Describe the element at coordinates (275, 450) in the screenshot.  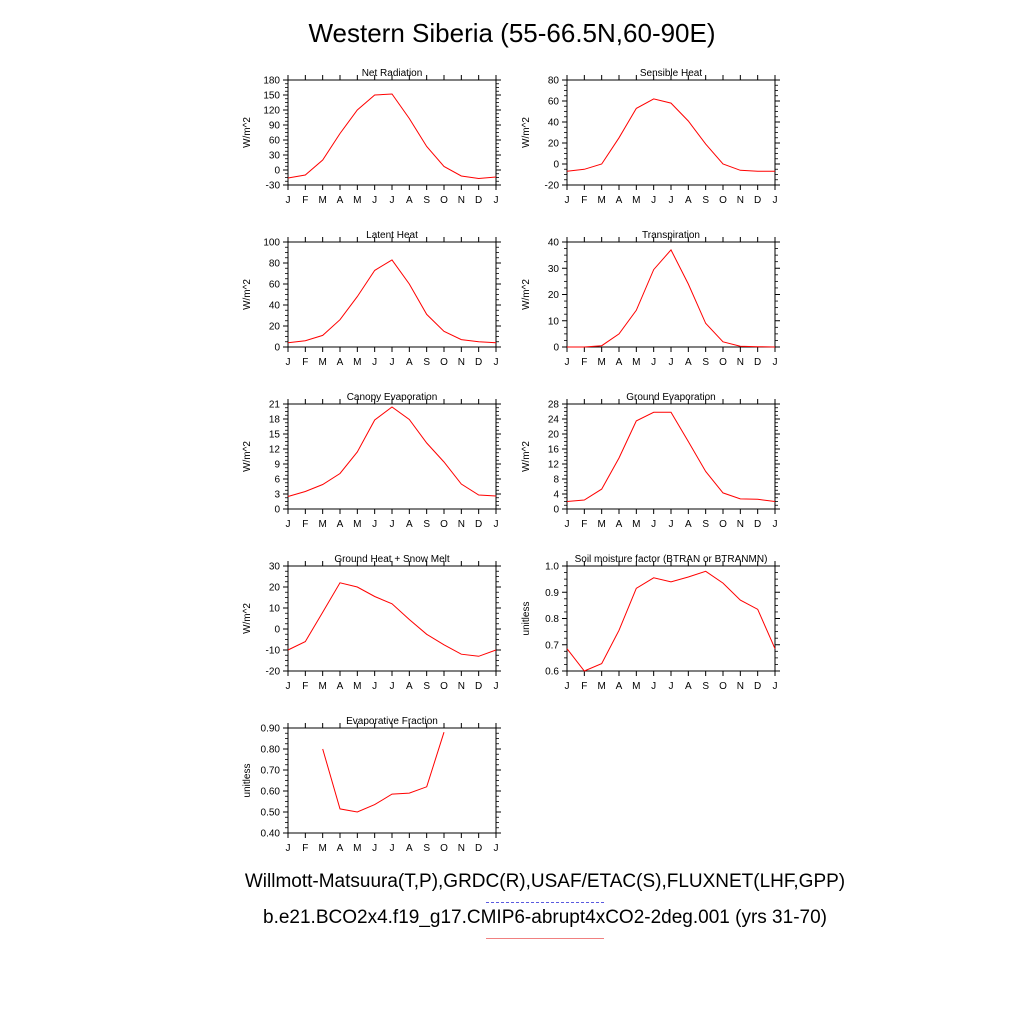
I see `y-tick-label: 12` at that location.